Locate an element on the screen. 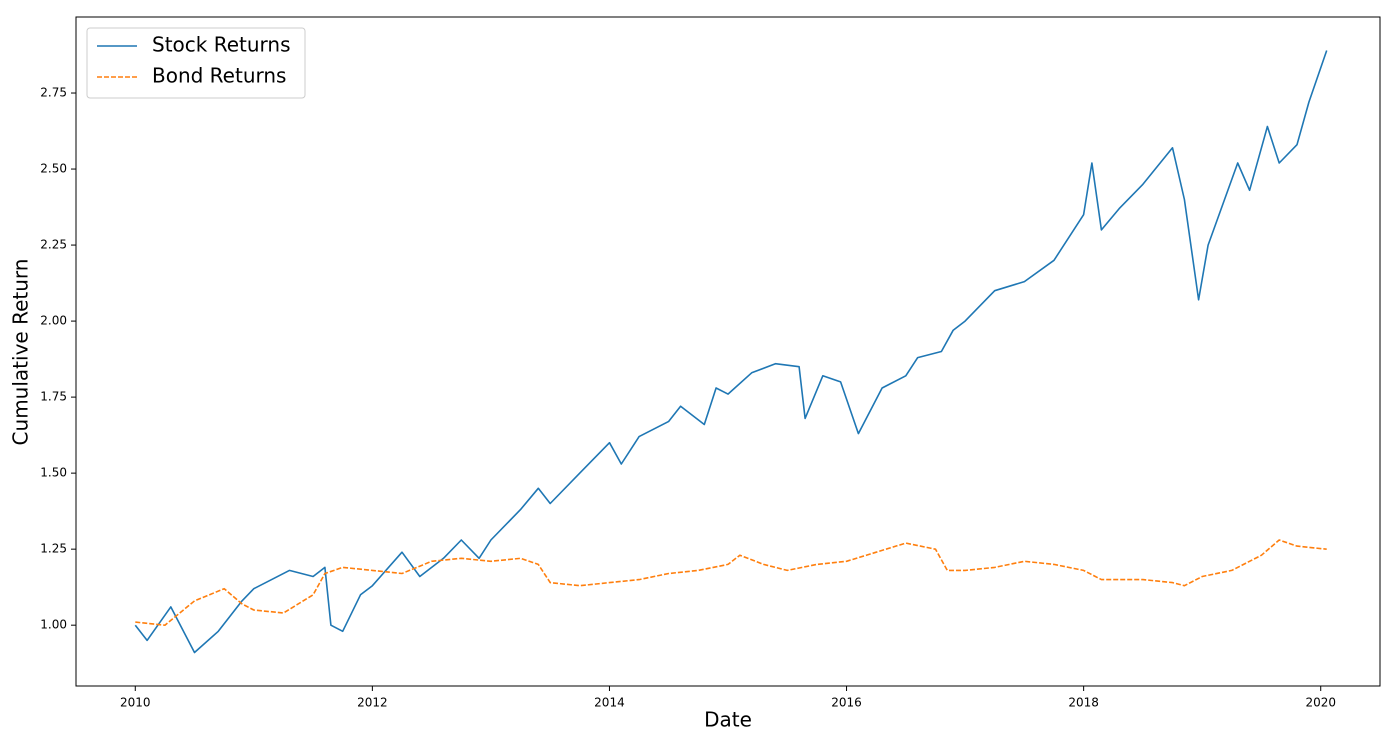 This screenshot has height=747, width=1400. y-tick-label: 2.75 is located at coordinates (53, 93).